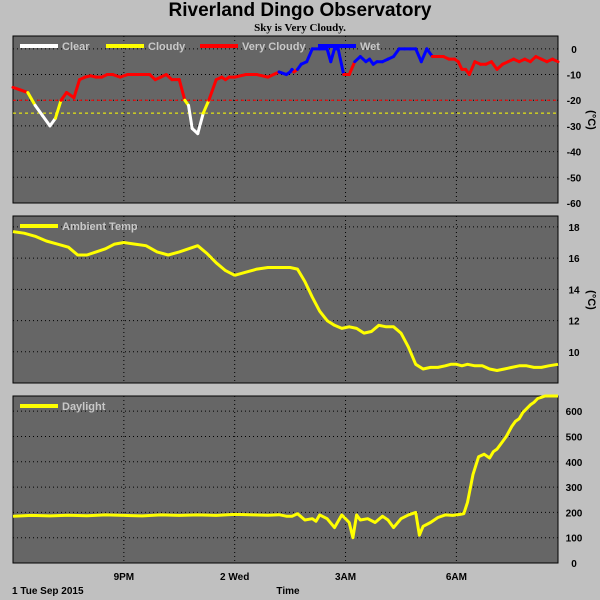  What do you see at coordinates (574, 101) in the screenshot?
I see `y-tick-label: -20` at bounding box center [574, 101].